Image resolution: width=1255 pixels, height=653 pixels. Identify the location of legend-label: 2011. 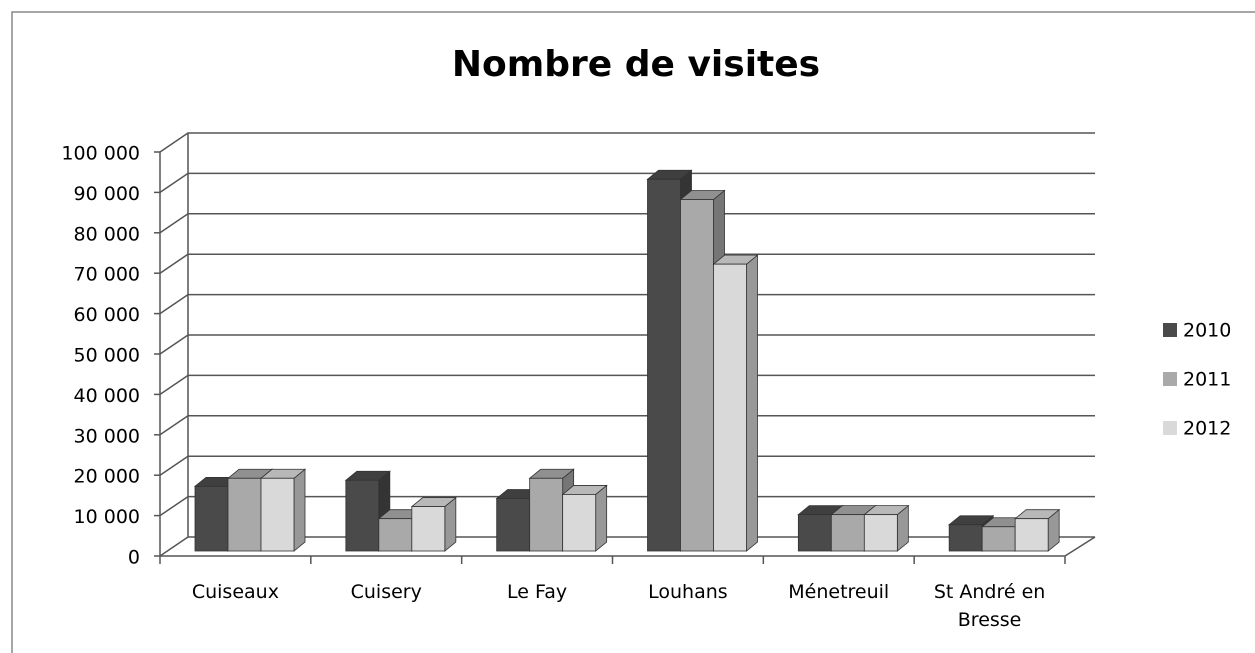
(1207, 380).